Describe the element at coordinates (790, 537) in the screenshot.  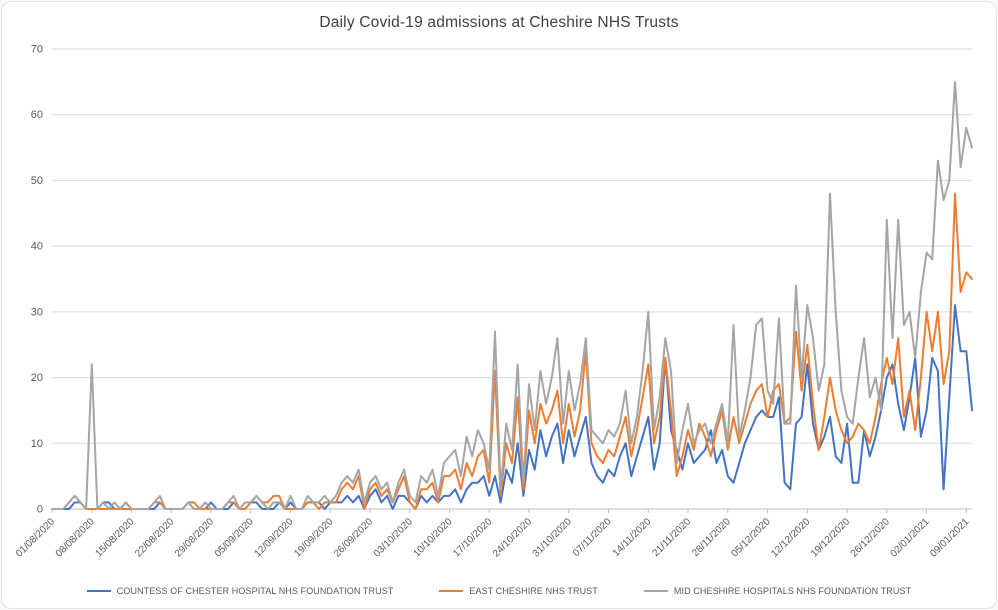
I see `x-tick-label: 12/12/2020` at that location.